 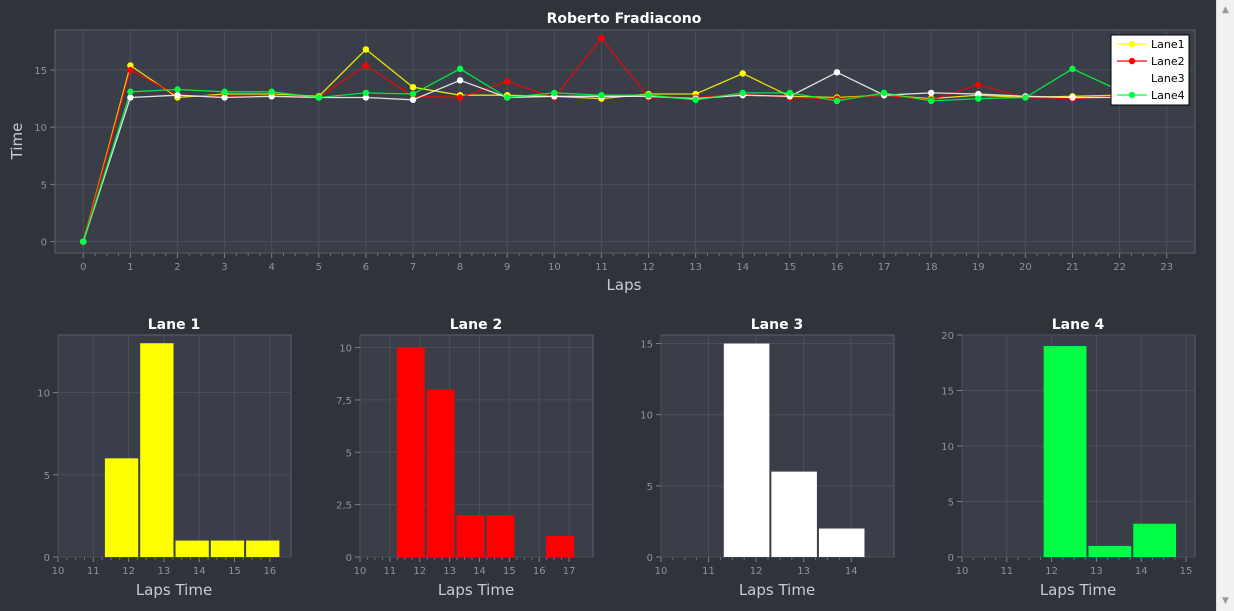 I want to click on histogram-x-tick-label: 17, so click(x=569, y=571).